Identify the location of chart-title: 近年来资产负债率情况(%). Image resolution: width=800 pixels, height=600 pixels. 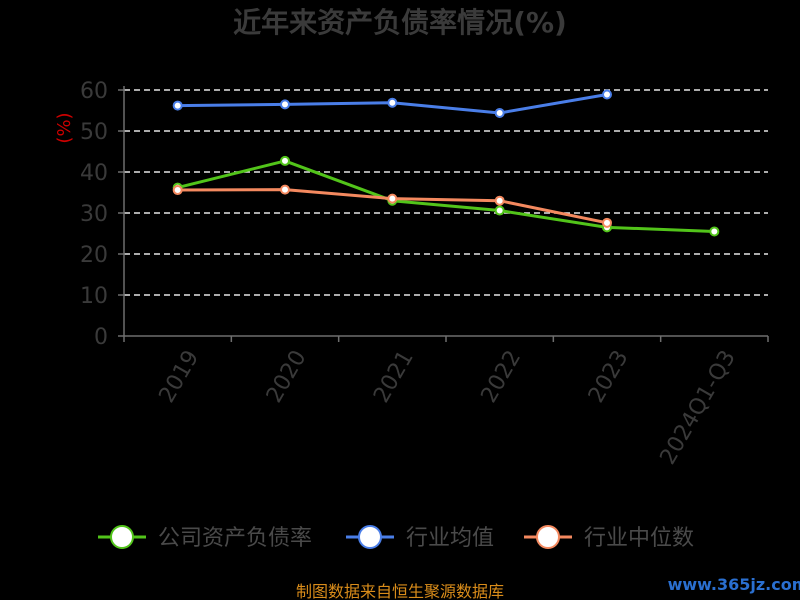
(400, 22).